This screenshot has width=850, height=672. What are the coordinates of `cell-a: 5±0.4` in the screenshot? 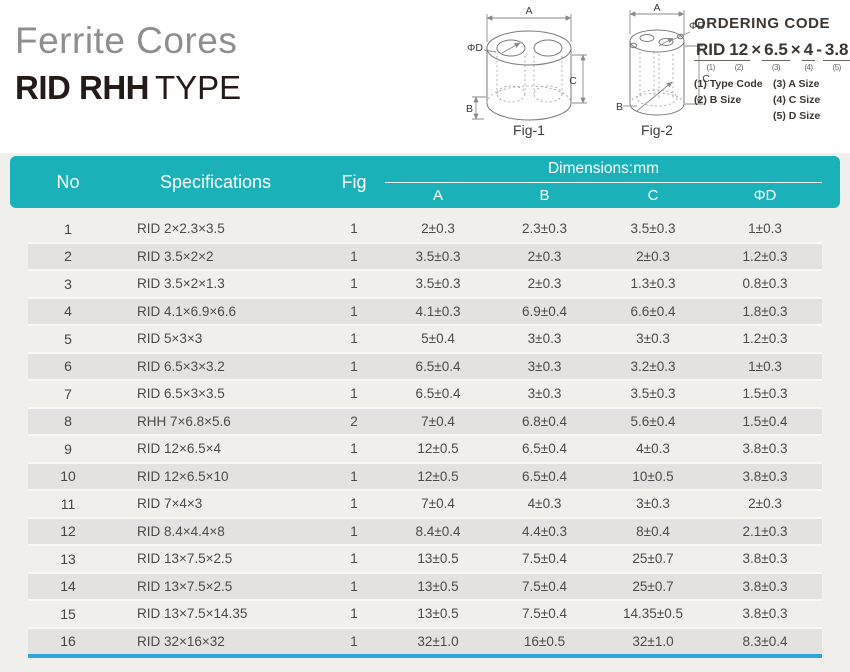 It's located at (438, 339).